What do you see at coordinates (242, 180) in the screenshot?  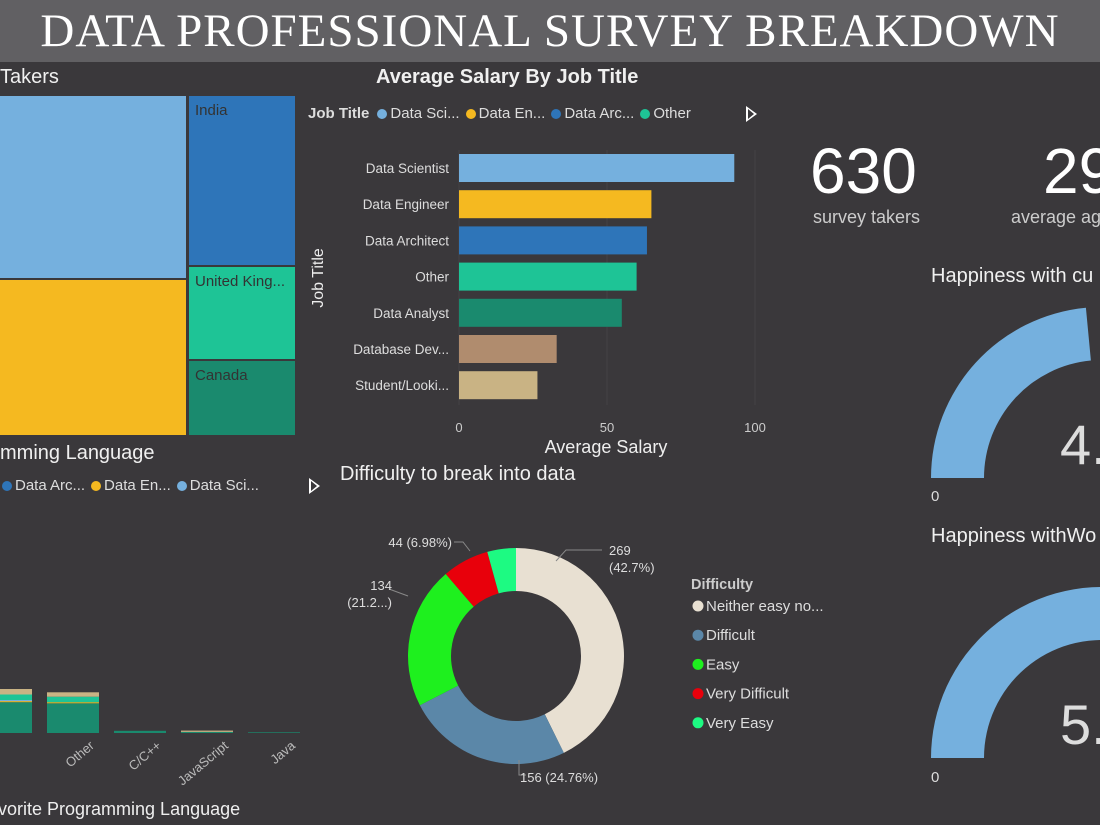 I see `treemap-cell: India` at bounding box center [242, 180].